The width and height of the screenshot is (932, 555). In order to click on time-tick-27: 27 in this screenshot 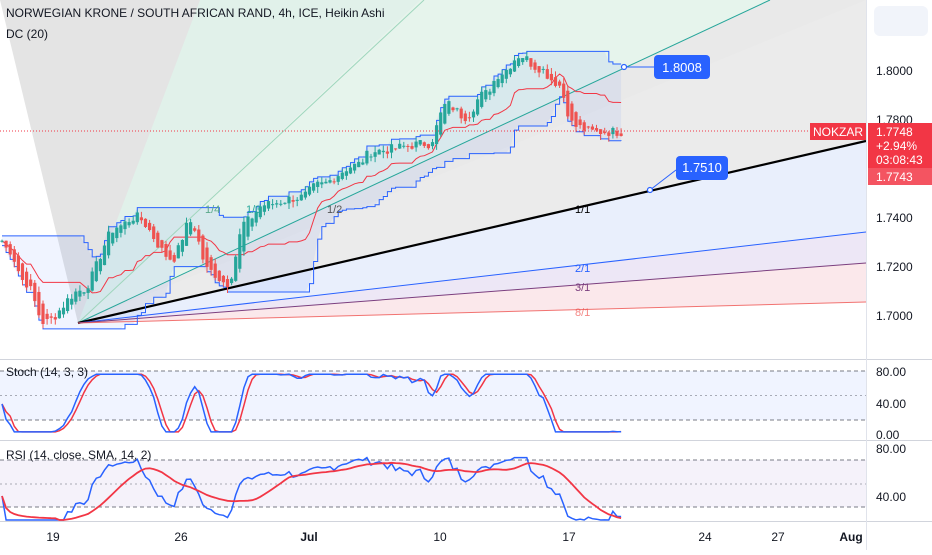, I will do `click(778, 537)`.